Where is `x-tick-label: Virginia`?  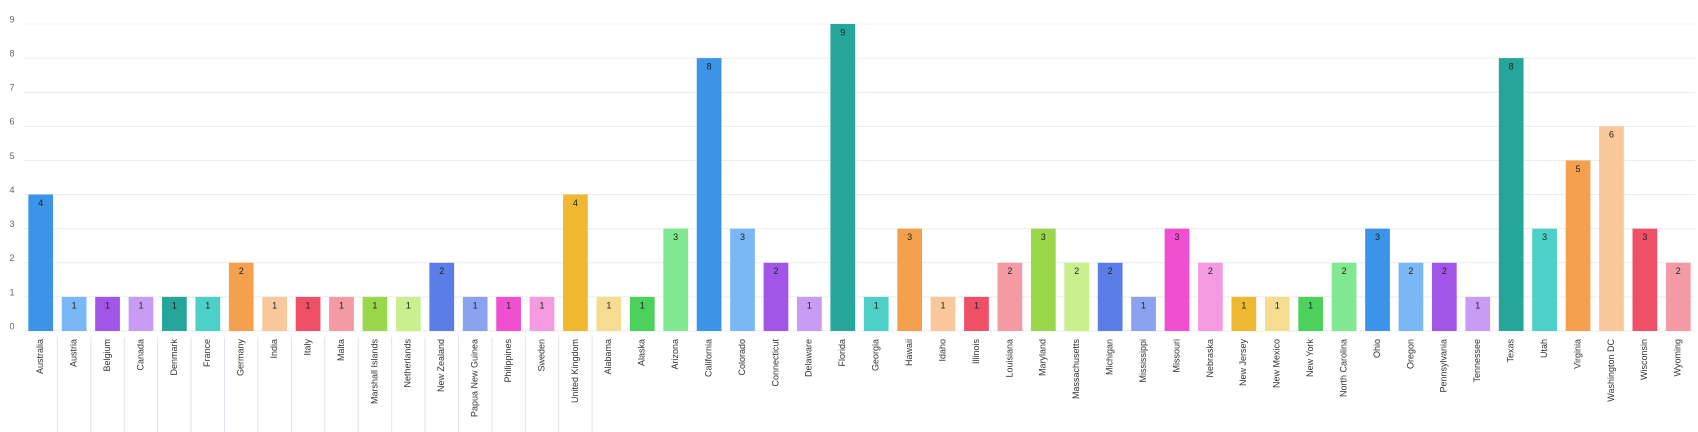
x-tick-label: Virginia is located at coordinates (1577, 354).